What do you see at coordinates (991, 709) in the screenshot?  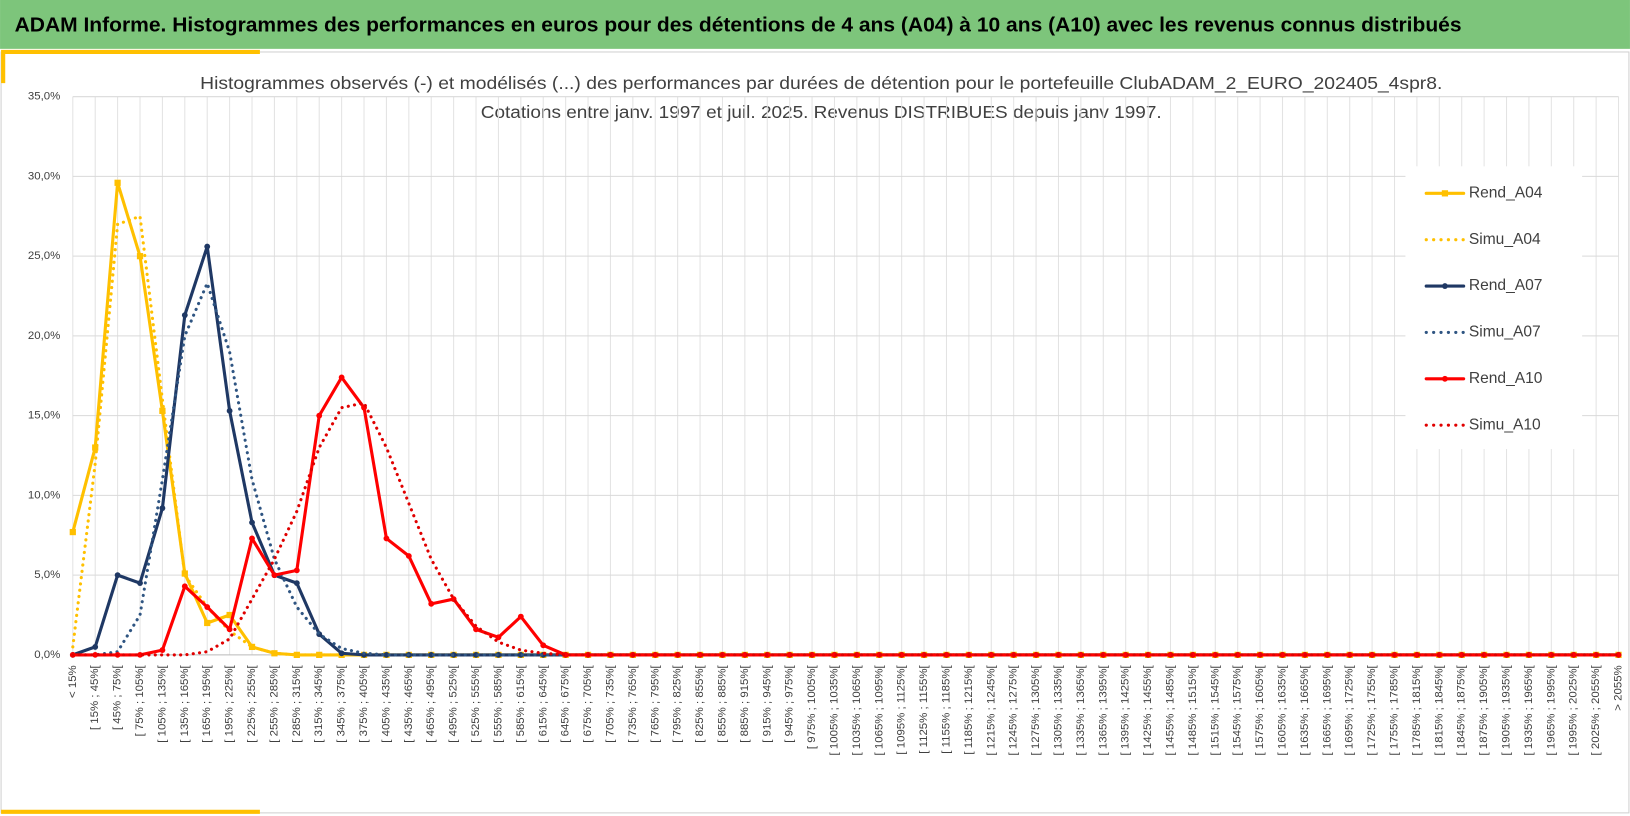 I see `x-tick-label: [ 1215% ; 1245%[` at bounding box center [991, 709].